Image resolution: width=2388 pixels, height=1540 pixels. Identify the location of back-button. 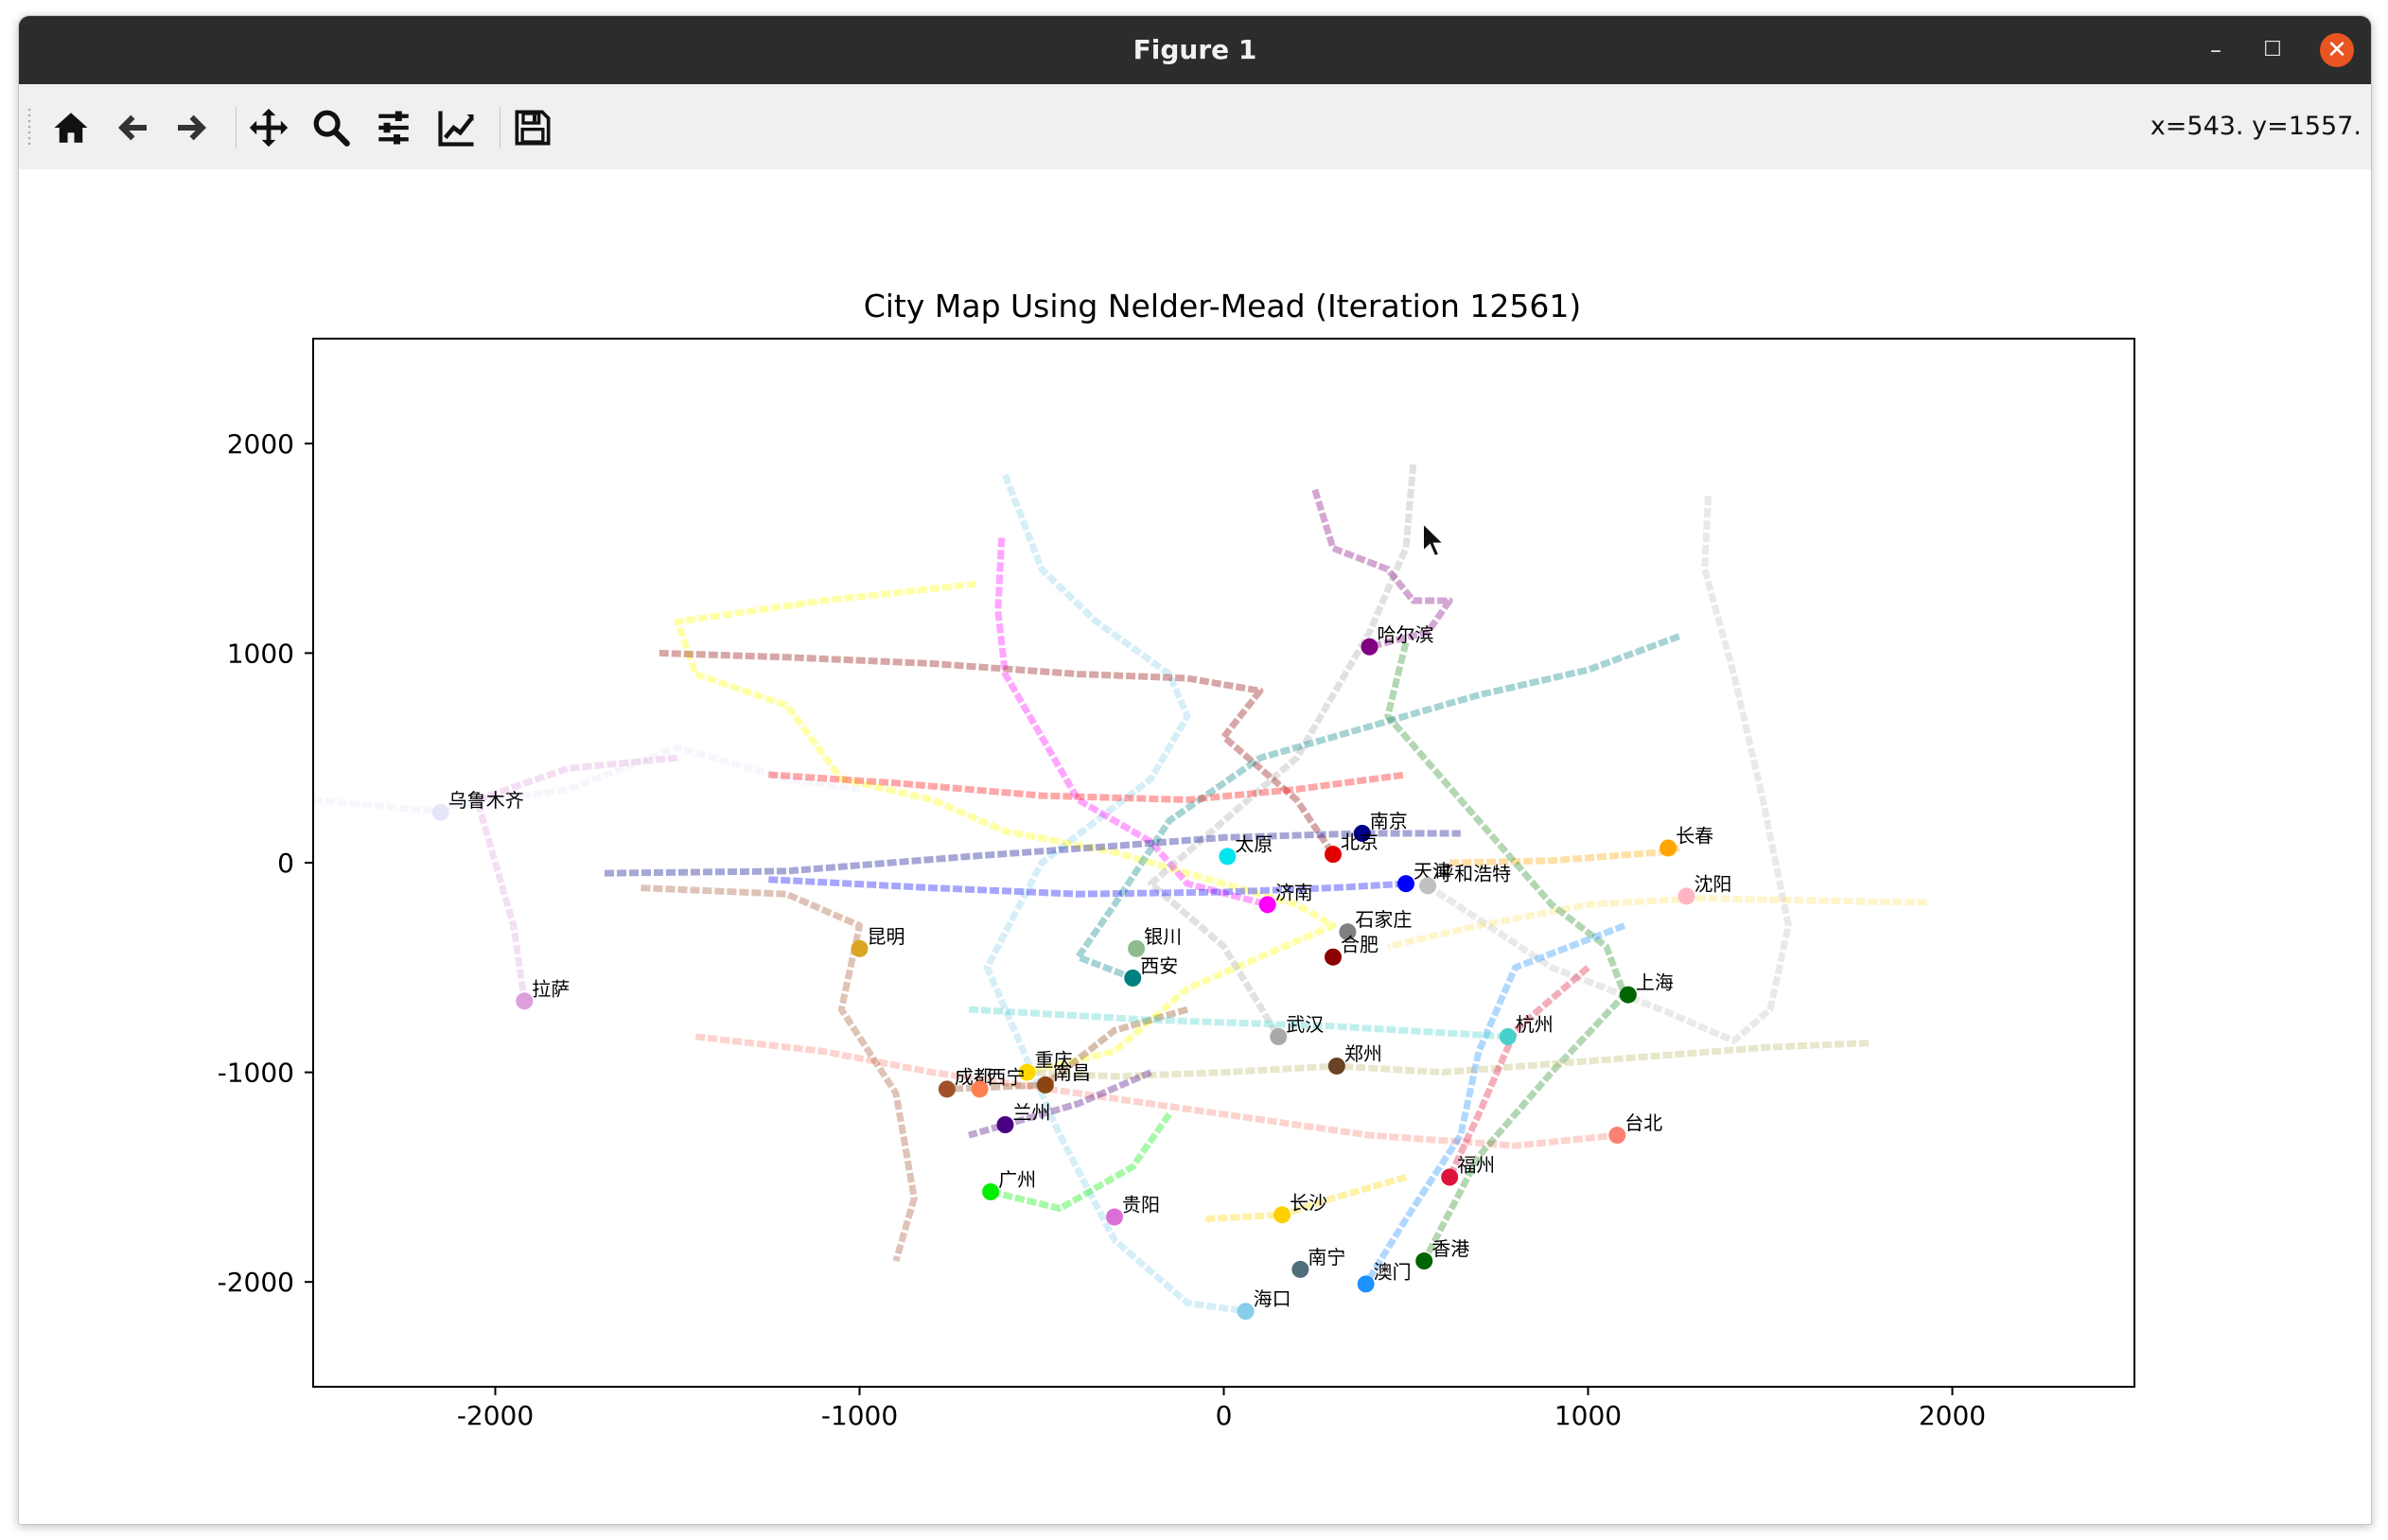
(132, 127).